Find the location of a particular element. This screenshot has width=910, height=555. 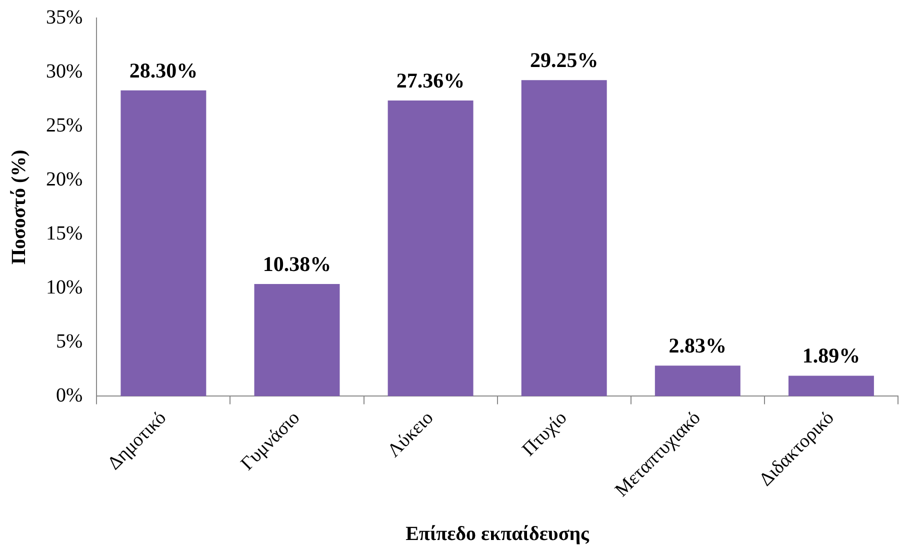

data-label: 27.36% is located at coordinates (430, 80).